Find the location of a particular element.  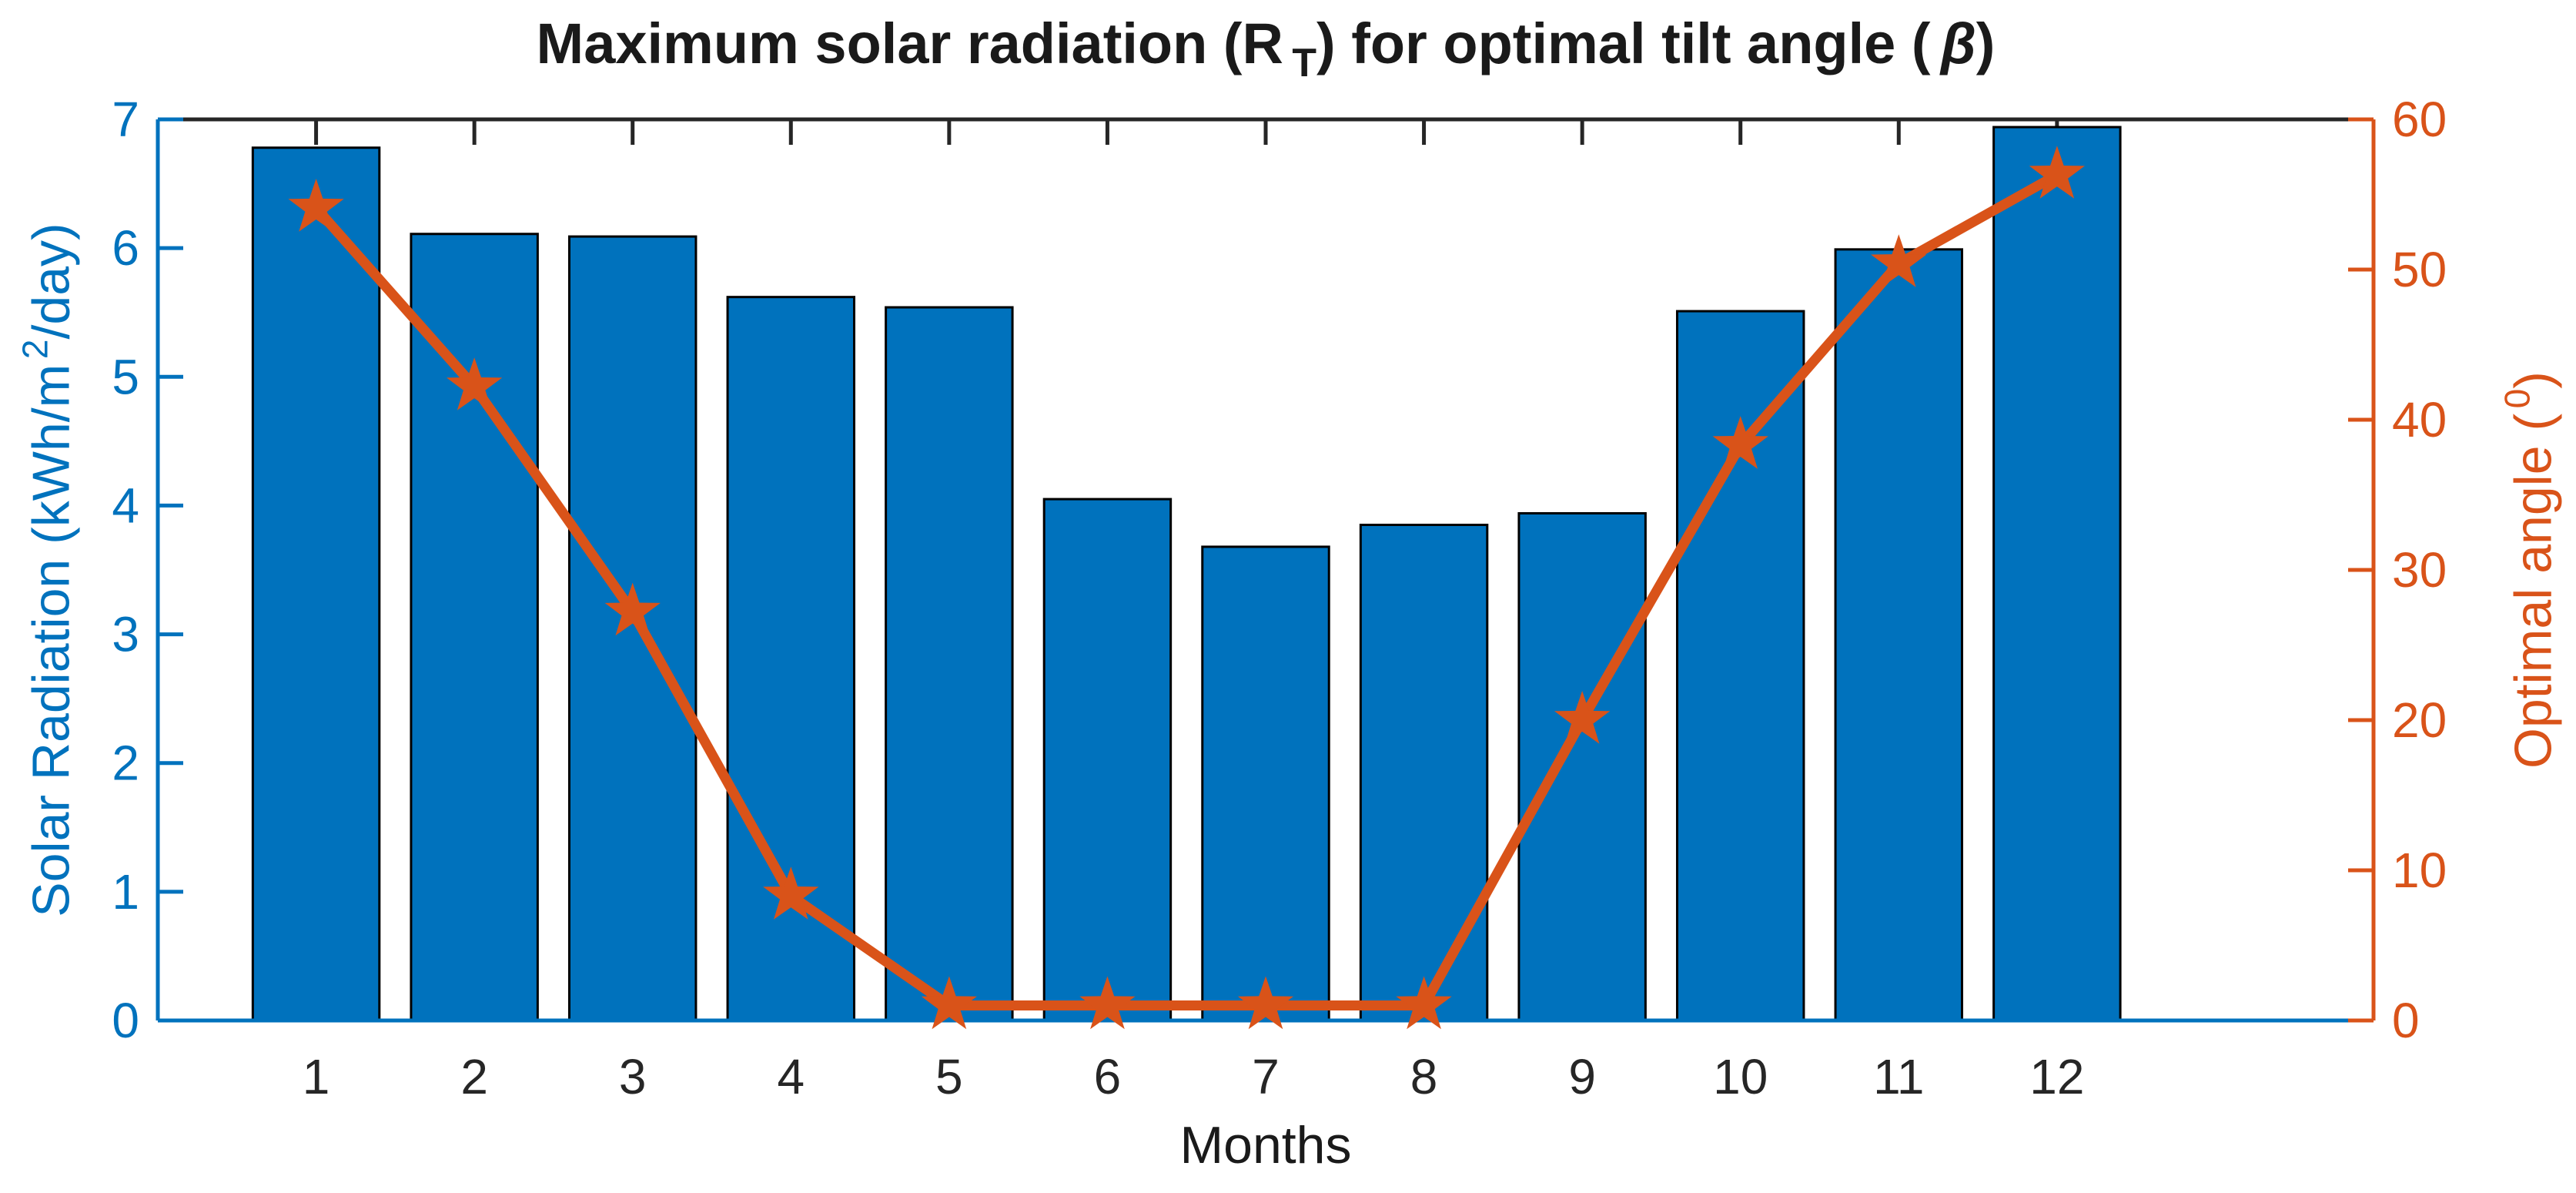

x-axis-tick-label: 2 is located at coordinates (474, 1076).